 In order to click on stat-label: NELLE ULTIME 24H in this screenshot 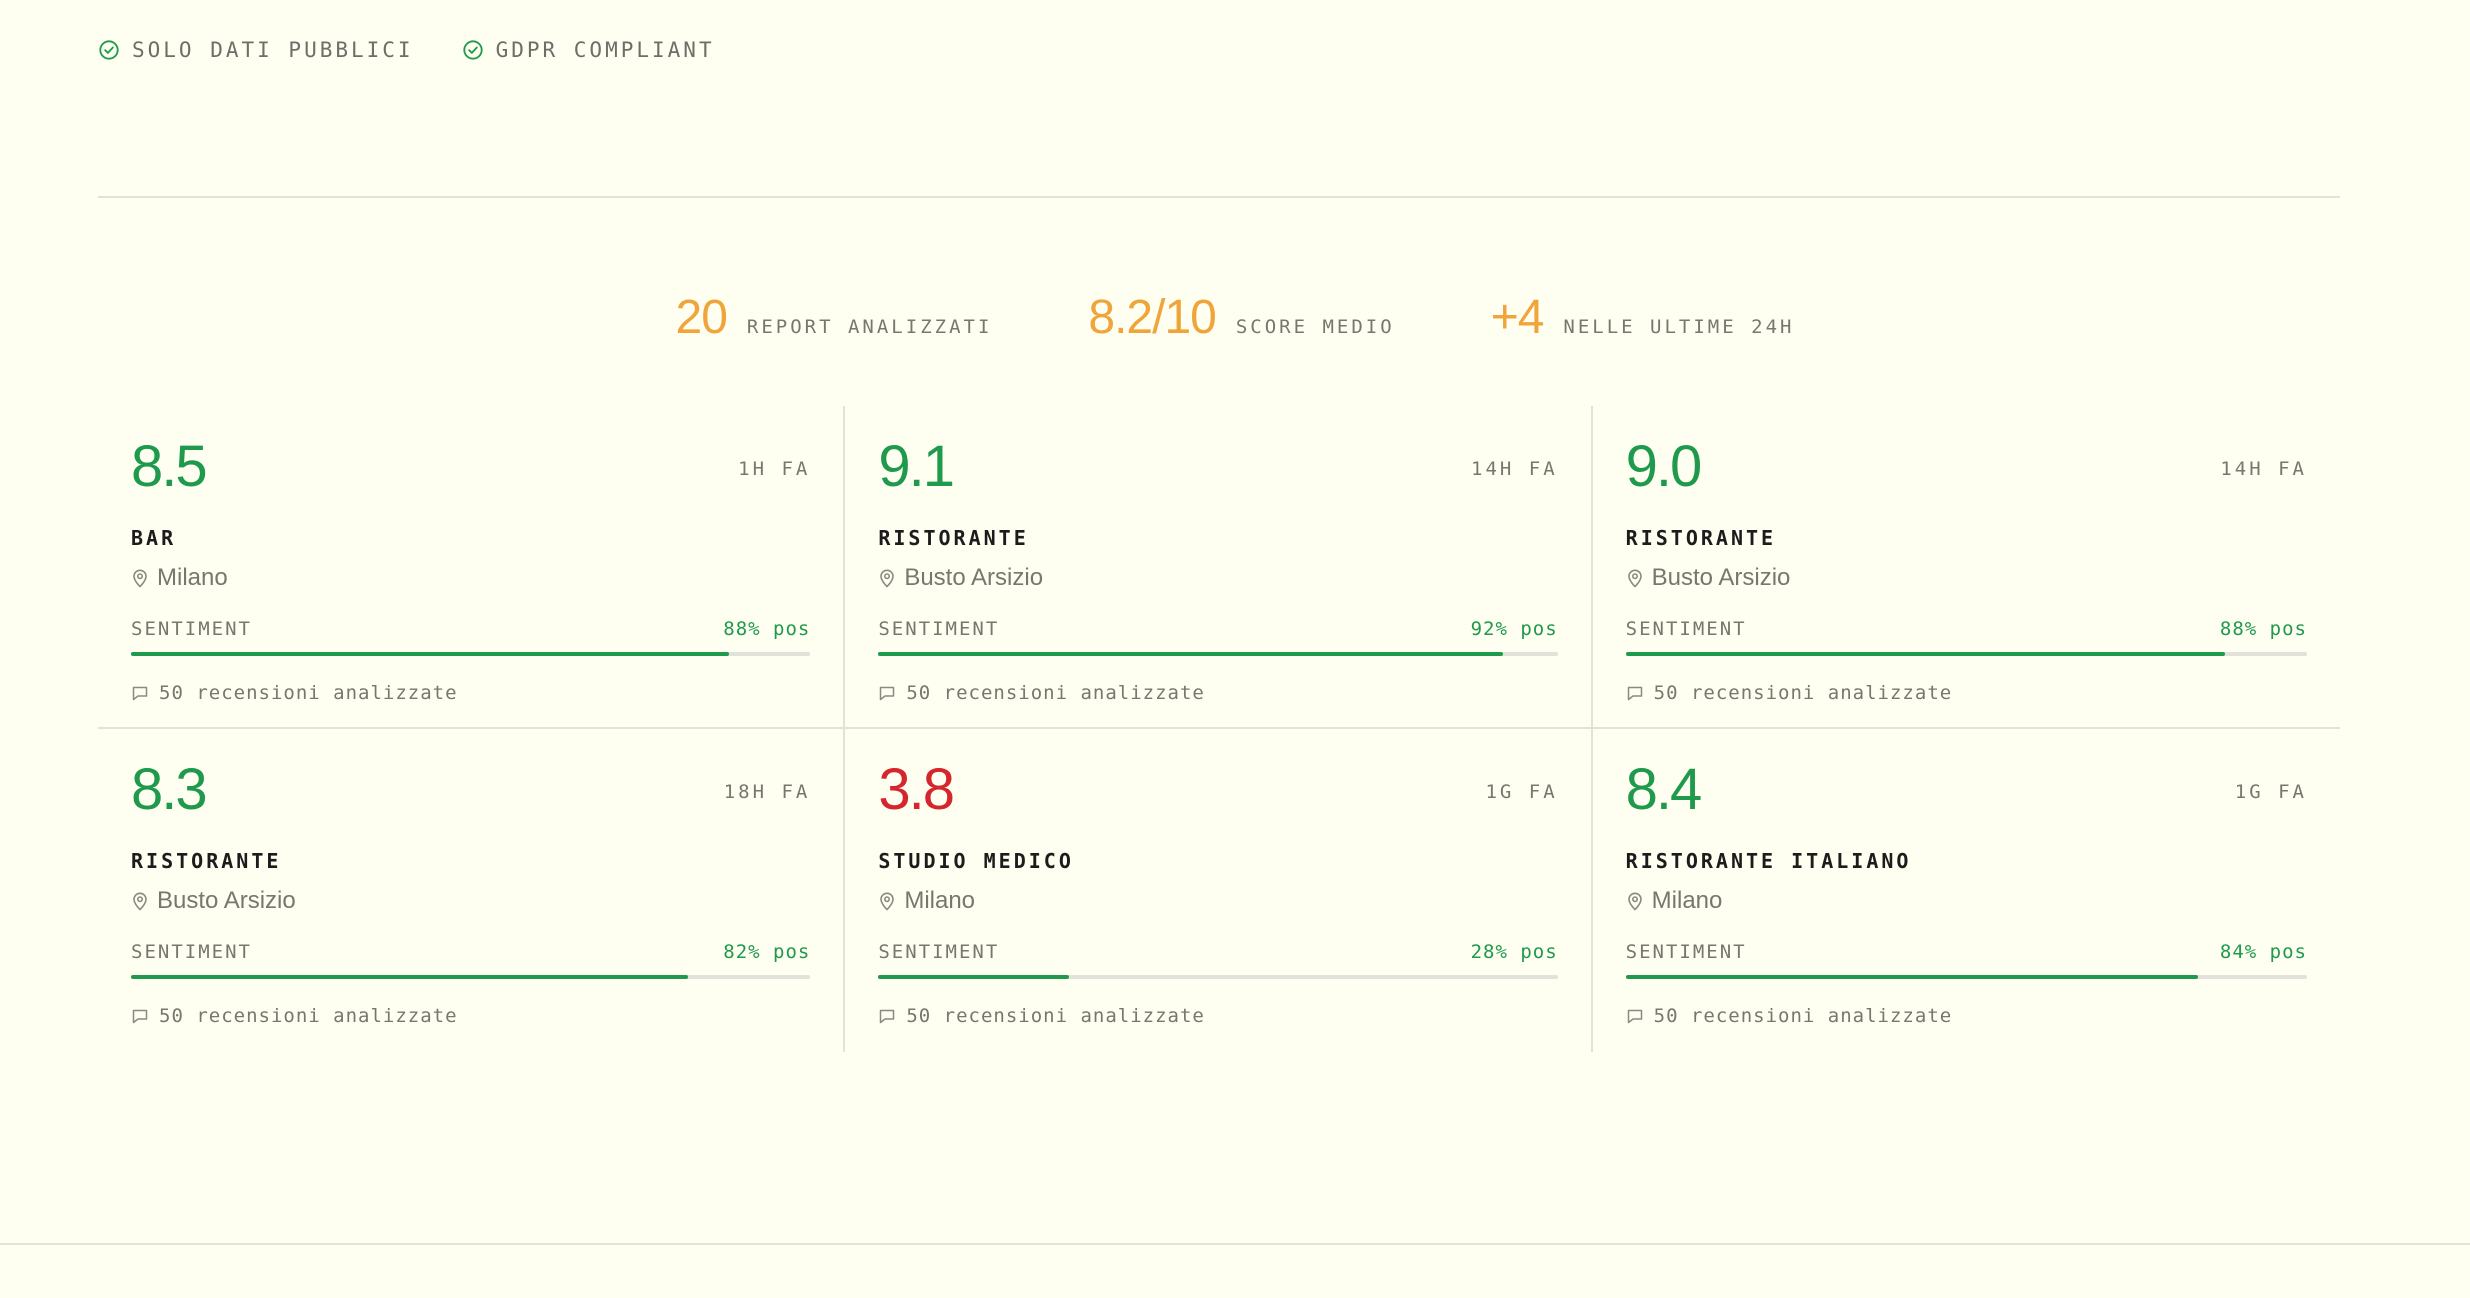, I will do `click(1679, 327)`.